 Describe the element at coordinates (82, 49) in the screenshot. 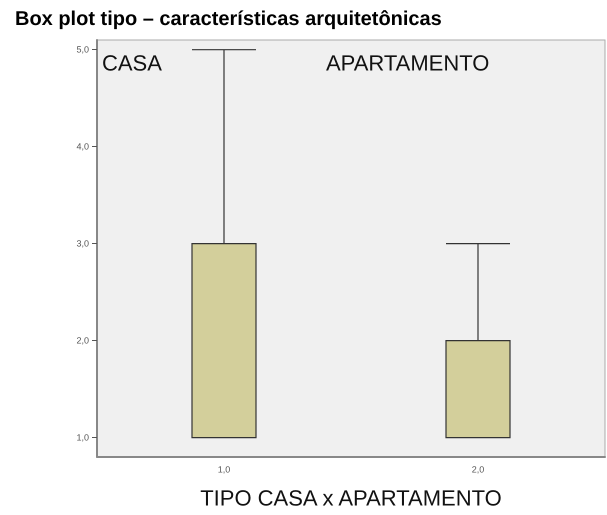

I see `y-tick-label: 5,0` at that location.